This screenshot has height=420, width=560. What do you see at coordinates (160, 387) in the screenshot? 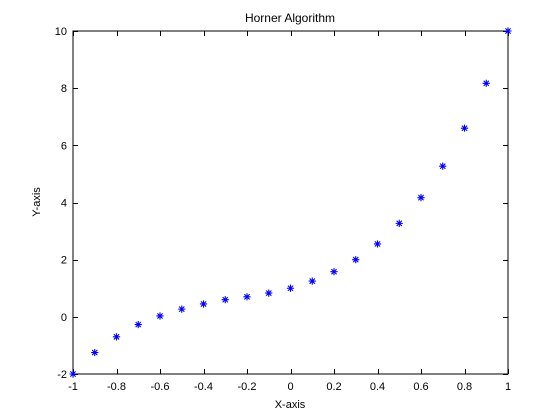
I see `x-tick-label: -0.6` at bounding box center [160, 387].